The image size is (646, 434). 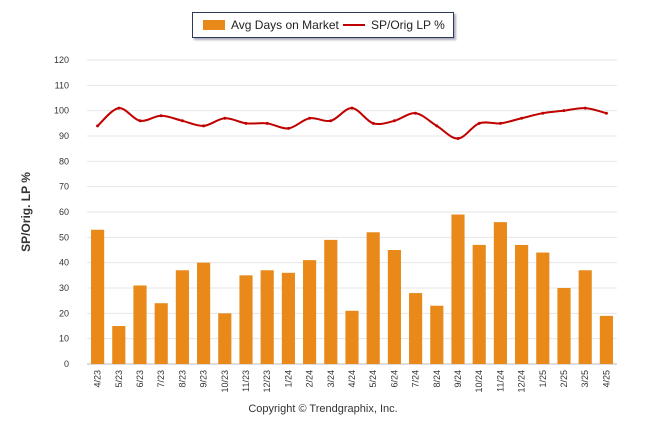 What do you see at coordinates (310, 379) in the screenshot?
I see `x-tick-label: 2/24` at bounding box center [310, 379].